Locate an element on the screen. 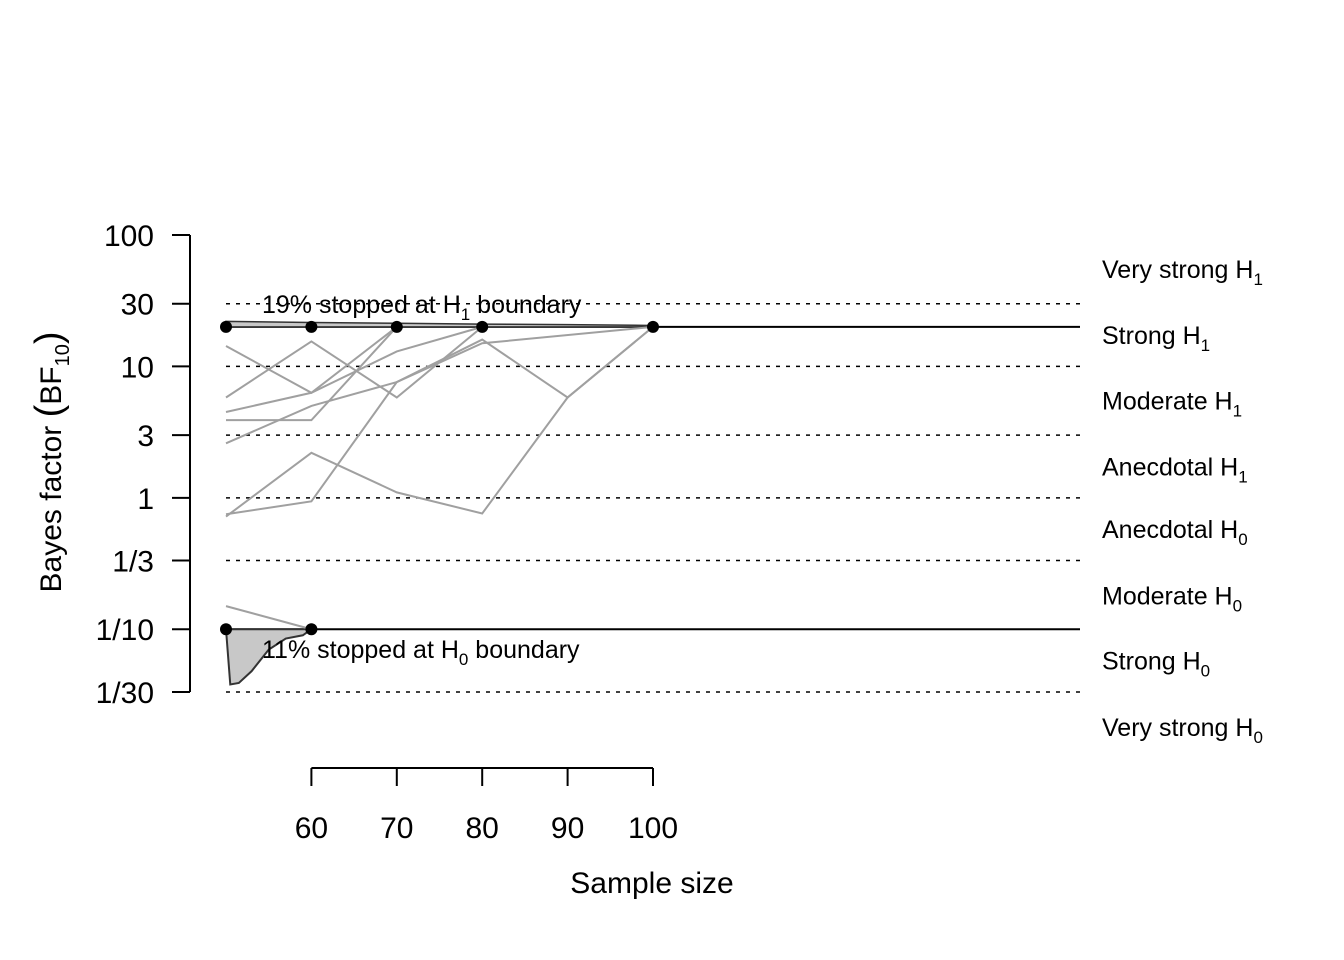 The height and width of the screenshot is (960, 1344). evidence-label-subscript-4: 0 is located at coordinates (1242, 539).